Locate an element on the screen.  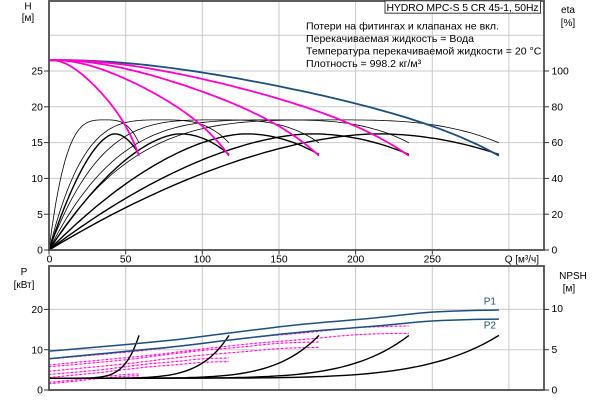
svg-text: NPSH is located at coordinates (573, 276).